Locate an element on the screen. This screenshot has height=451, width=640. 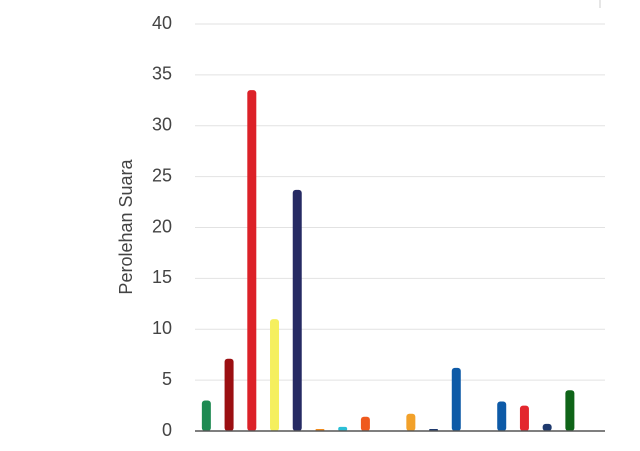
y-tick-label: 5 is located at coordinates (167, 379).